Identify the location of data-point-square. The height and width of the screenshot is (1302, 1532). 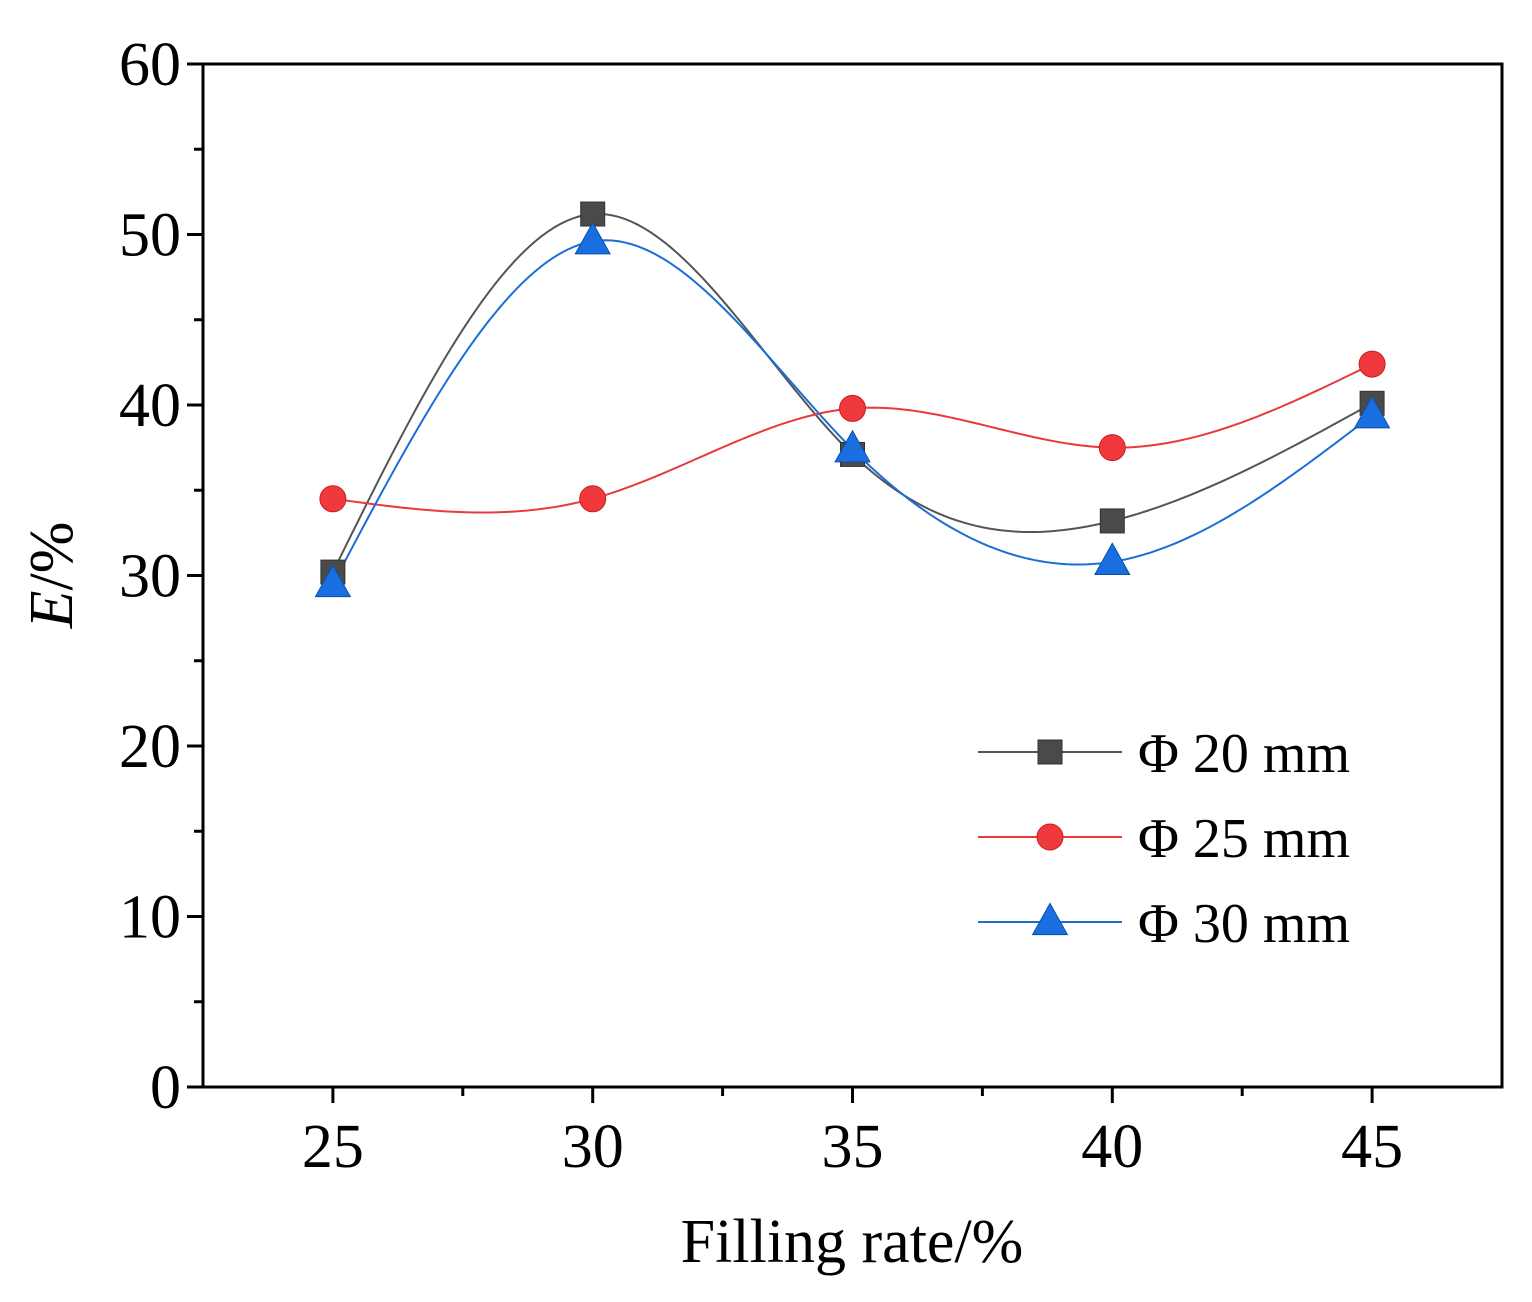
(1112, 521).